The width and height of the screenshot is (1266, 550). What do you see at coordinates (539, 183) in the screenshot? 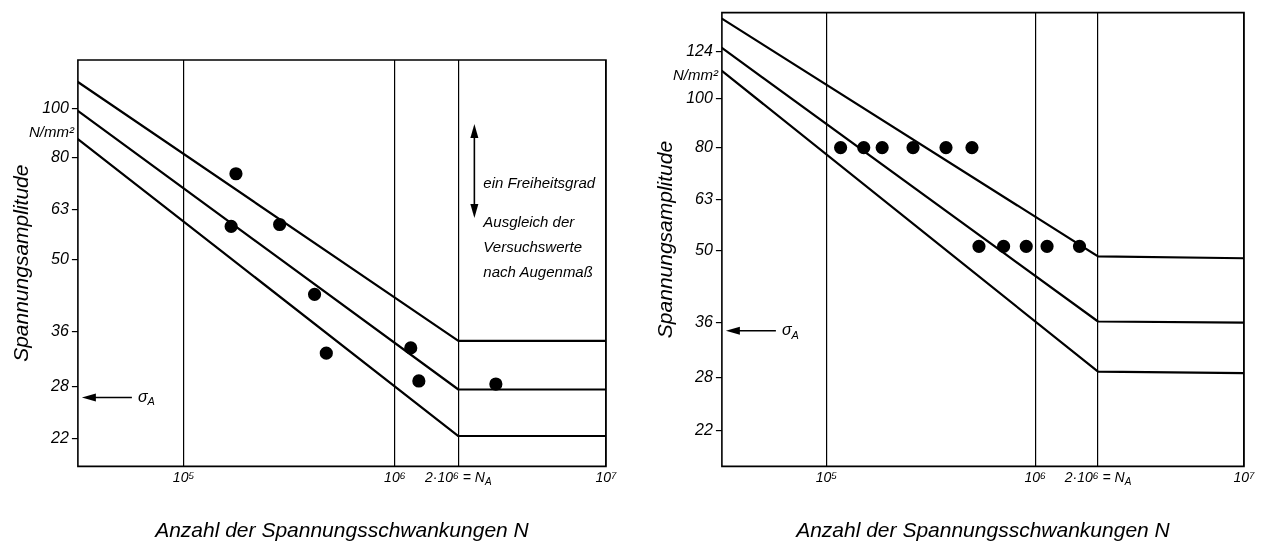
I see `annotation: ein Freiheitsgrad` at bounding box center [539, 183].